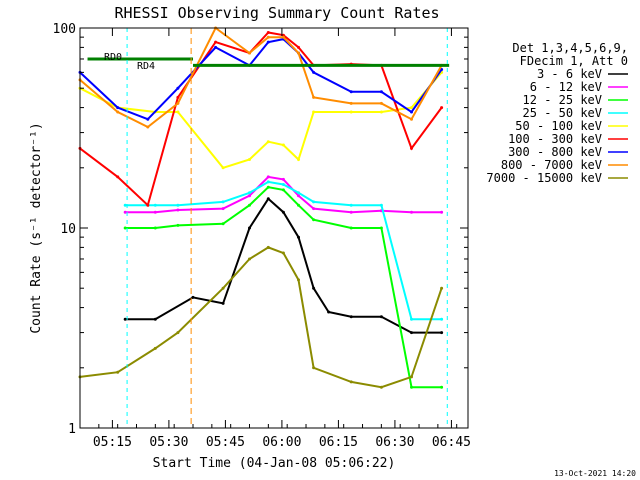 Image resolution: width=640 pixels, height=480 pixels. I want to click on x-tick-label-0: 05:15, so click(112, 442).